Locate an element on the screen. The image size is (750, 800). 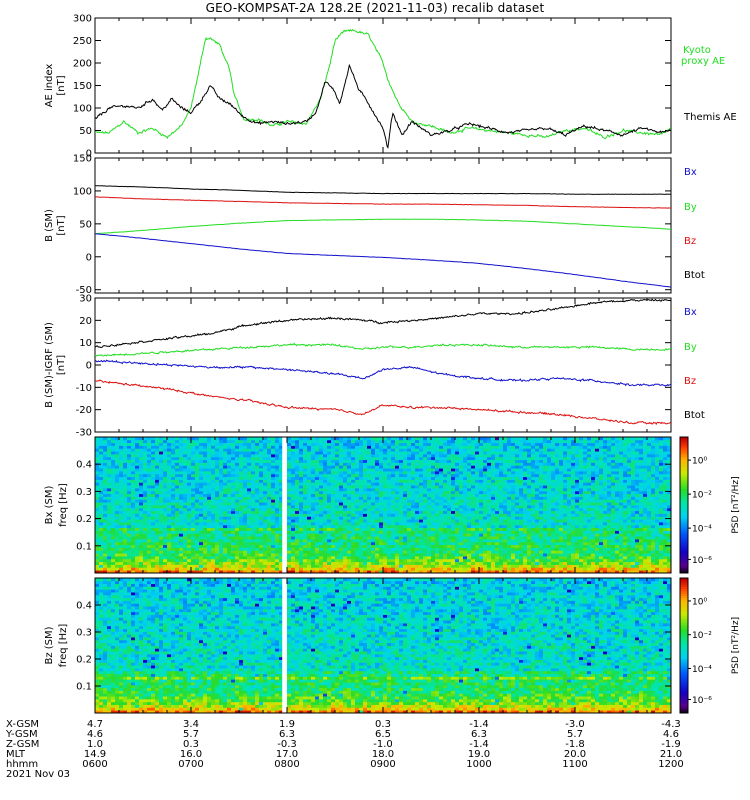
panel-b-series-by is located at coordinates (383, 226).